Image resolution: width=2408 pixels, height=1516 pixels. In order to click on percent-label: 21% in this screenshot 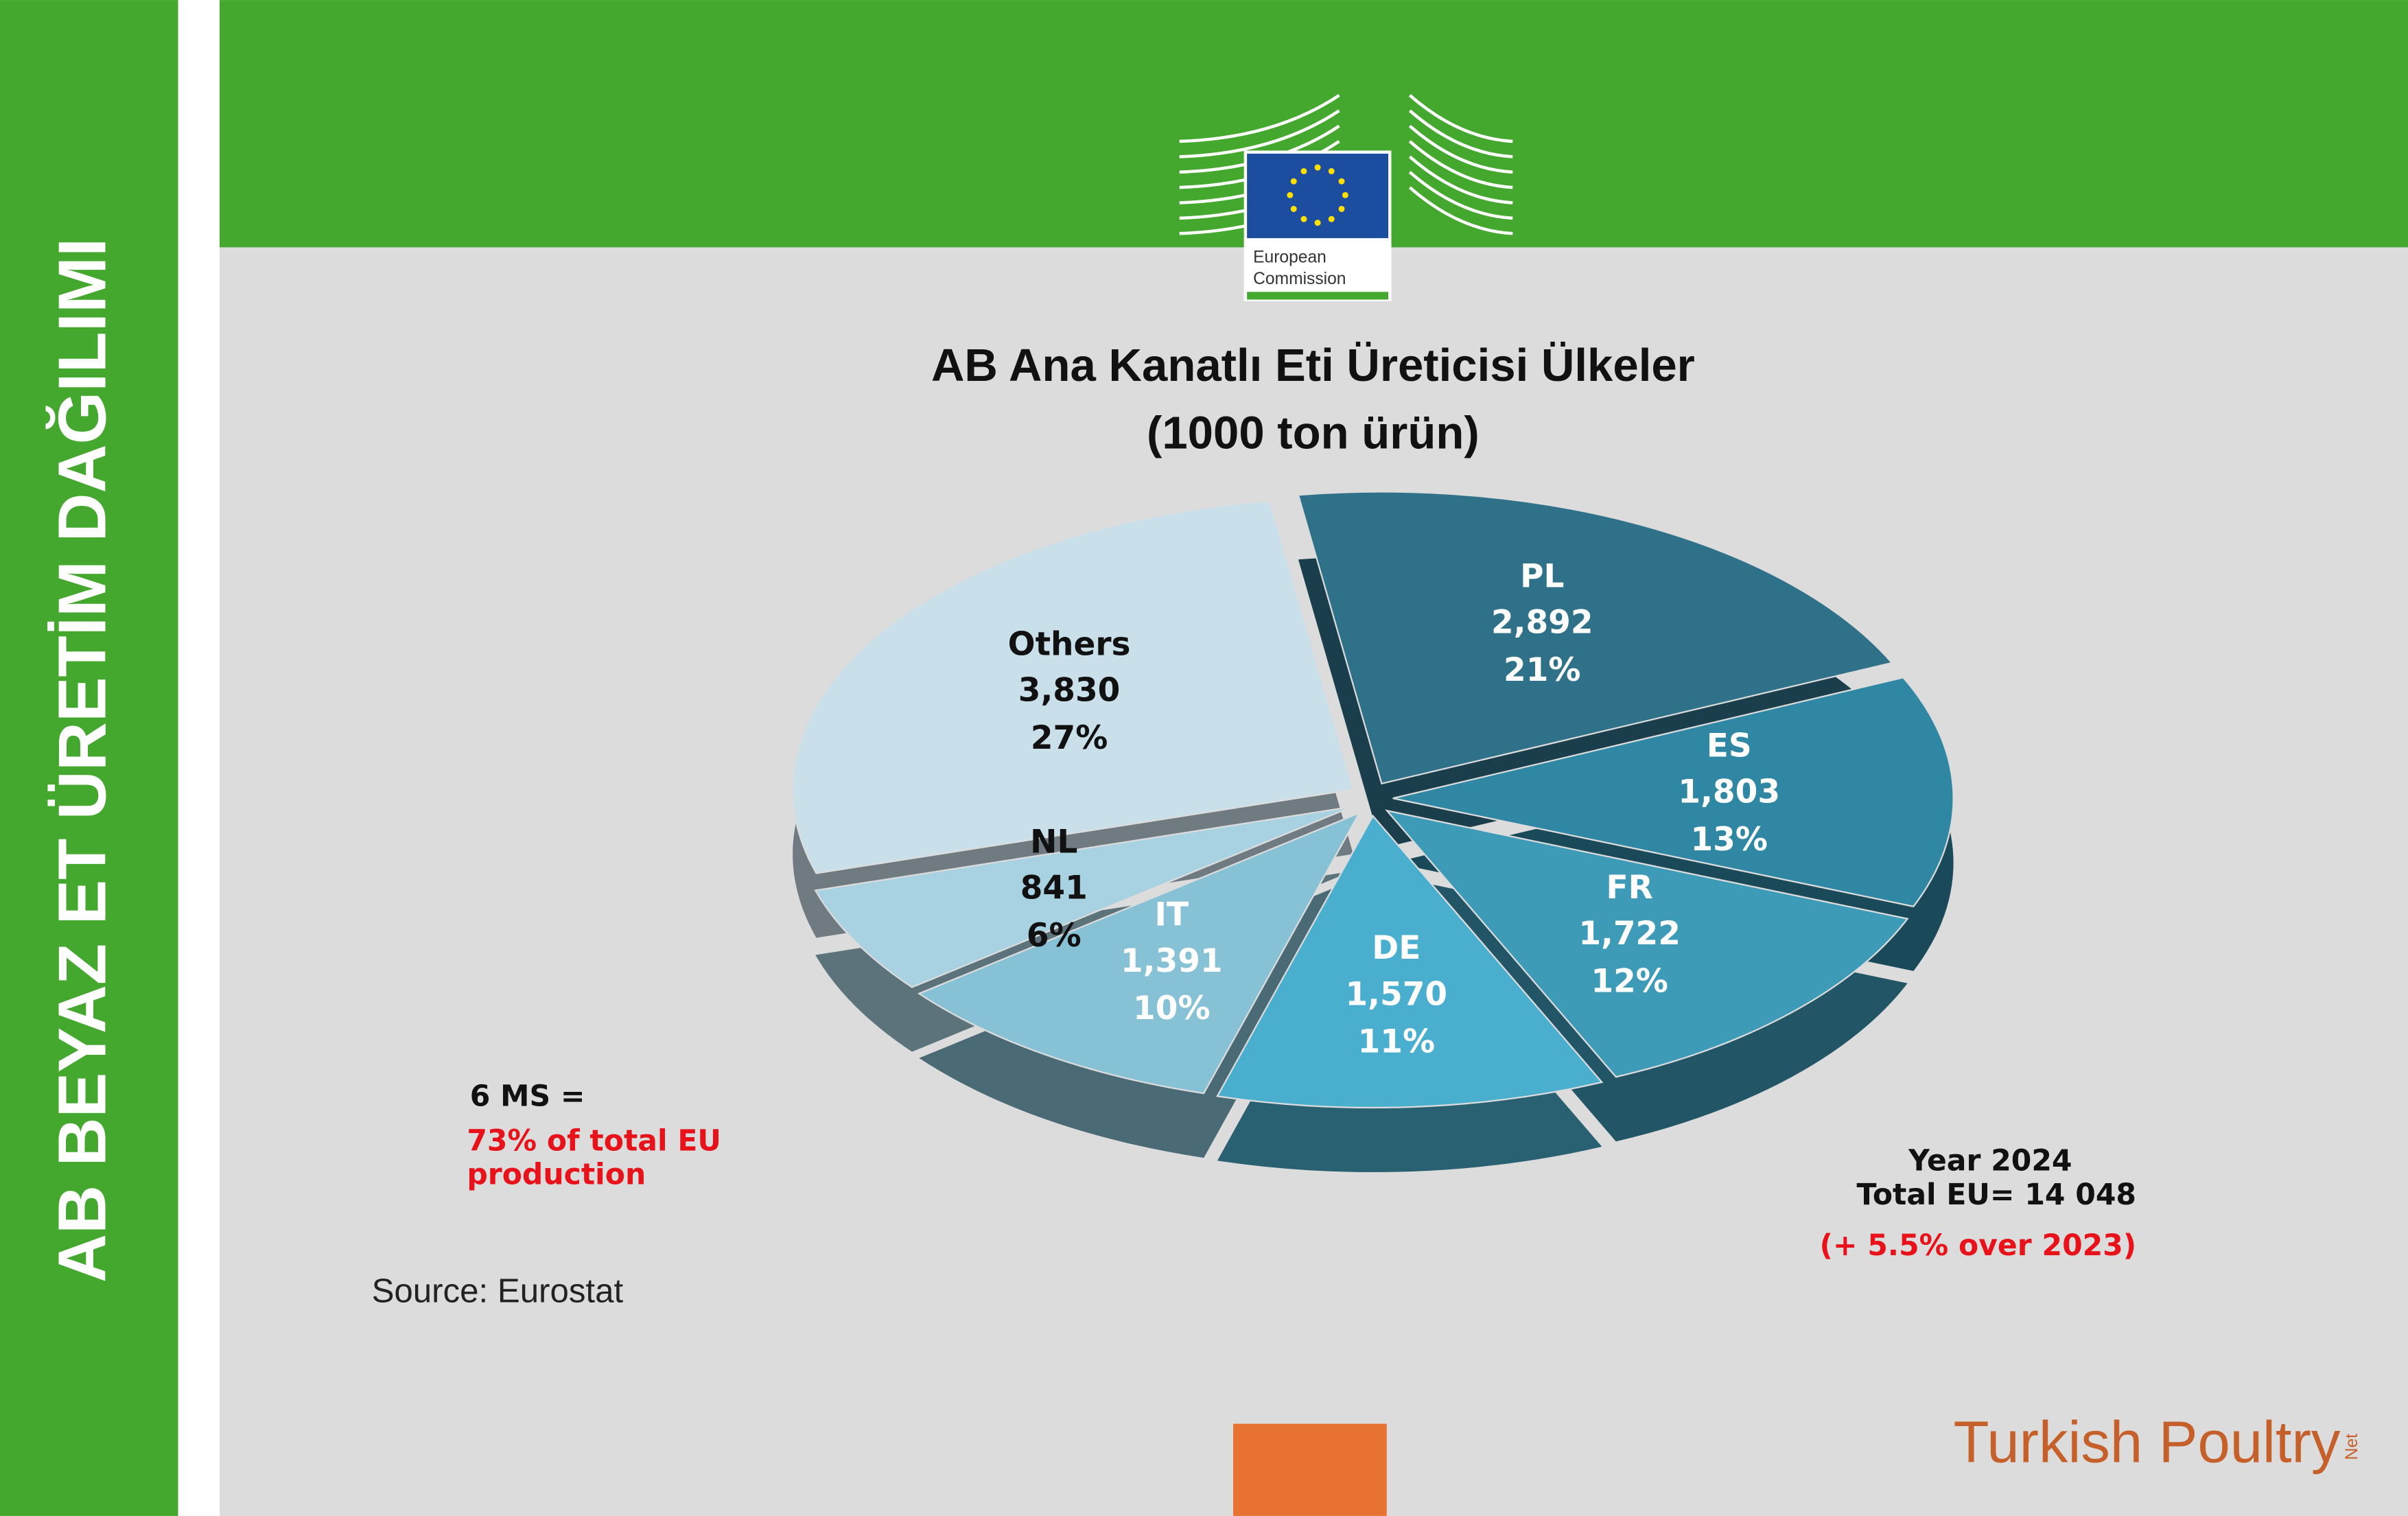, I will do `click(1542, 670)`.